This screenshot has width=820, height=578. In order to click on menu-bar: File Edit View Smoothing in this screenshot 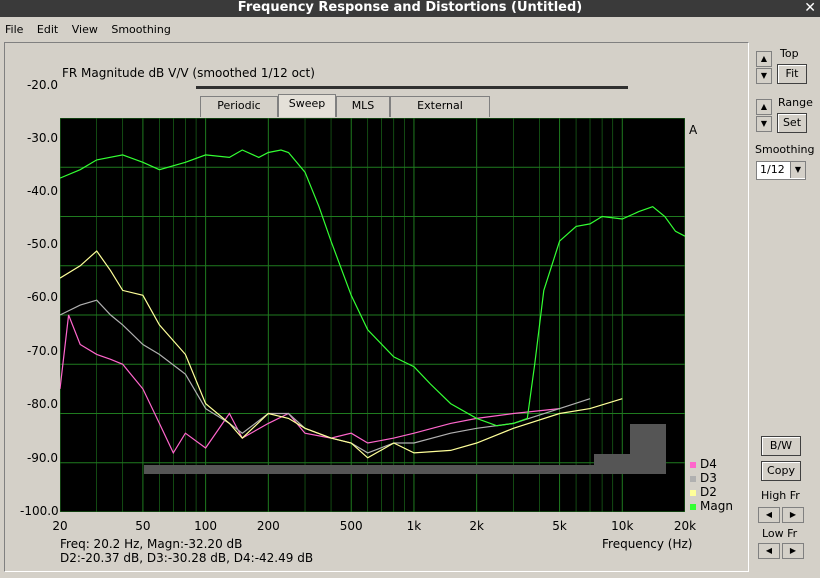, I will do `click(410, 30)`.